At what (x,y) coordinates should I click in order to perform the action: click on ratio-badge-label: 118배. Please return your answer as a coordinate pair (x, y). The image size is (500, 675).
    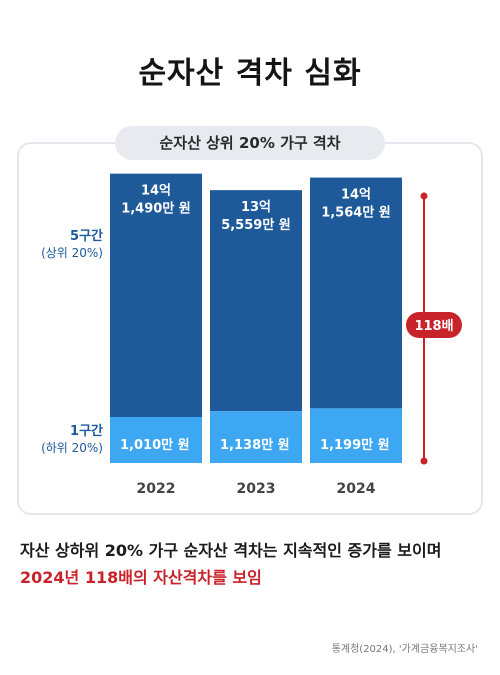
    Looking at the image, I should click on (433, 326).